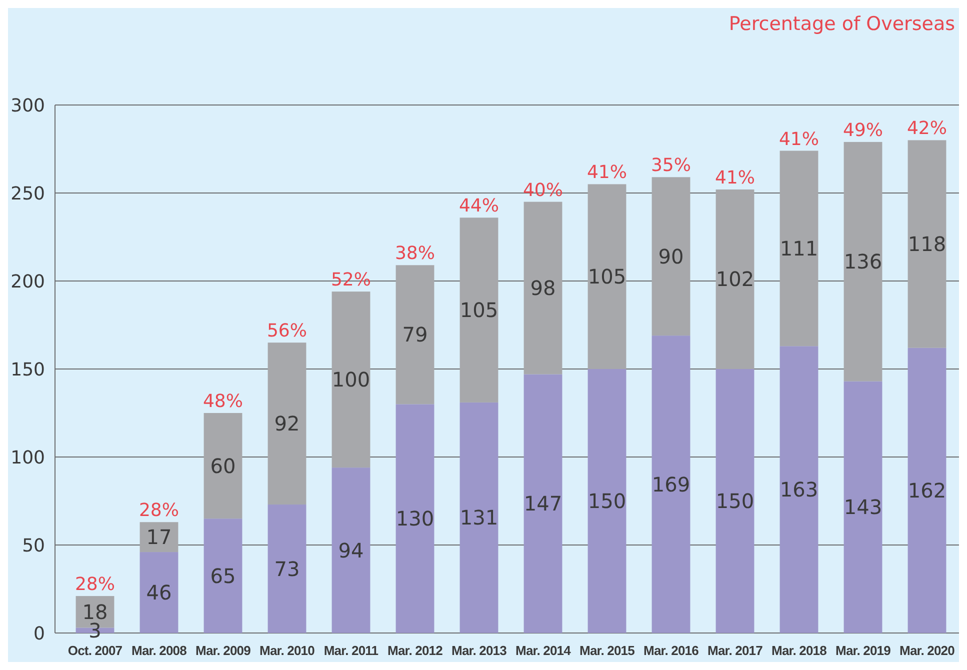  I want to click on data-label: 92, so click(287, 424).